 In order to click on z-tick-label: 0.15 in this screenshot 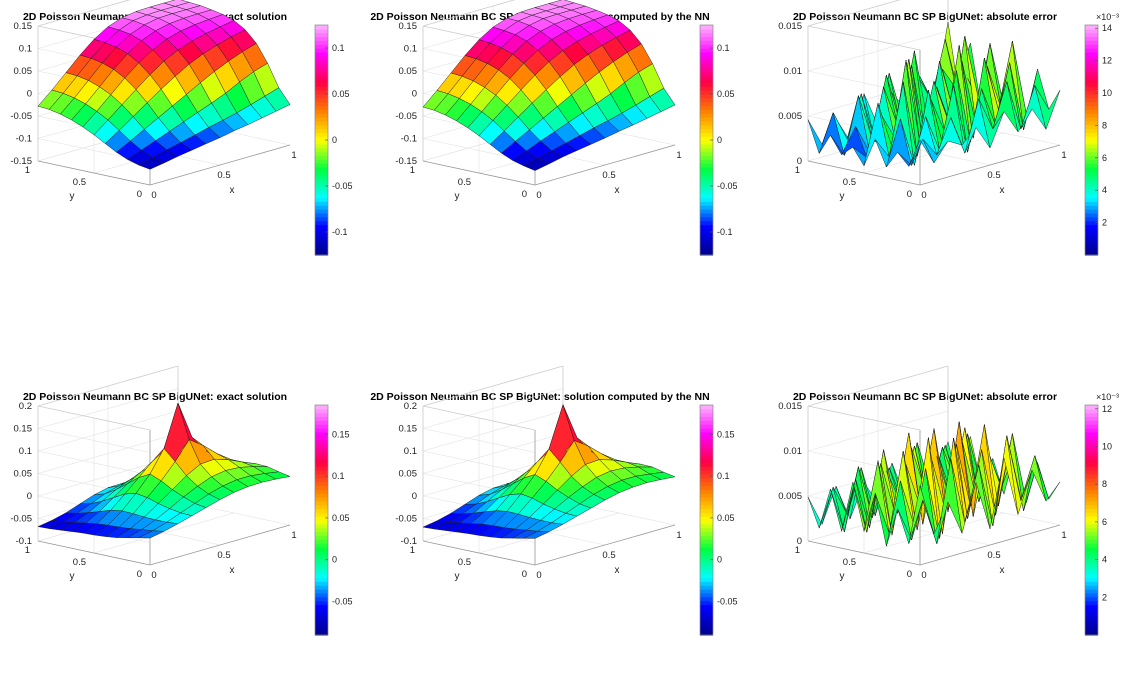, I will do `click(408, 429)`.